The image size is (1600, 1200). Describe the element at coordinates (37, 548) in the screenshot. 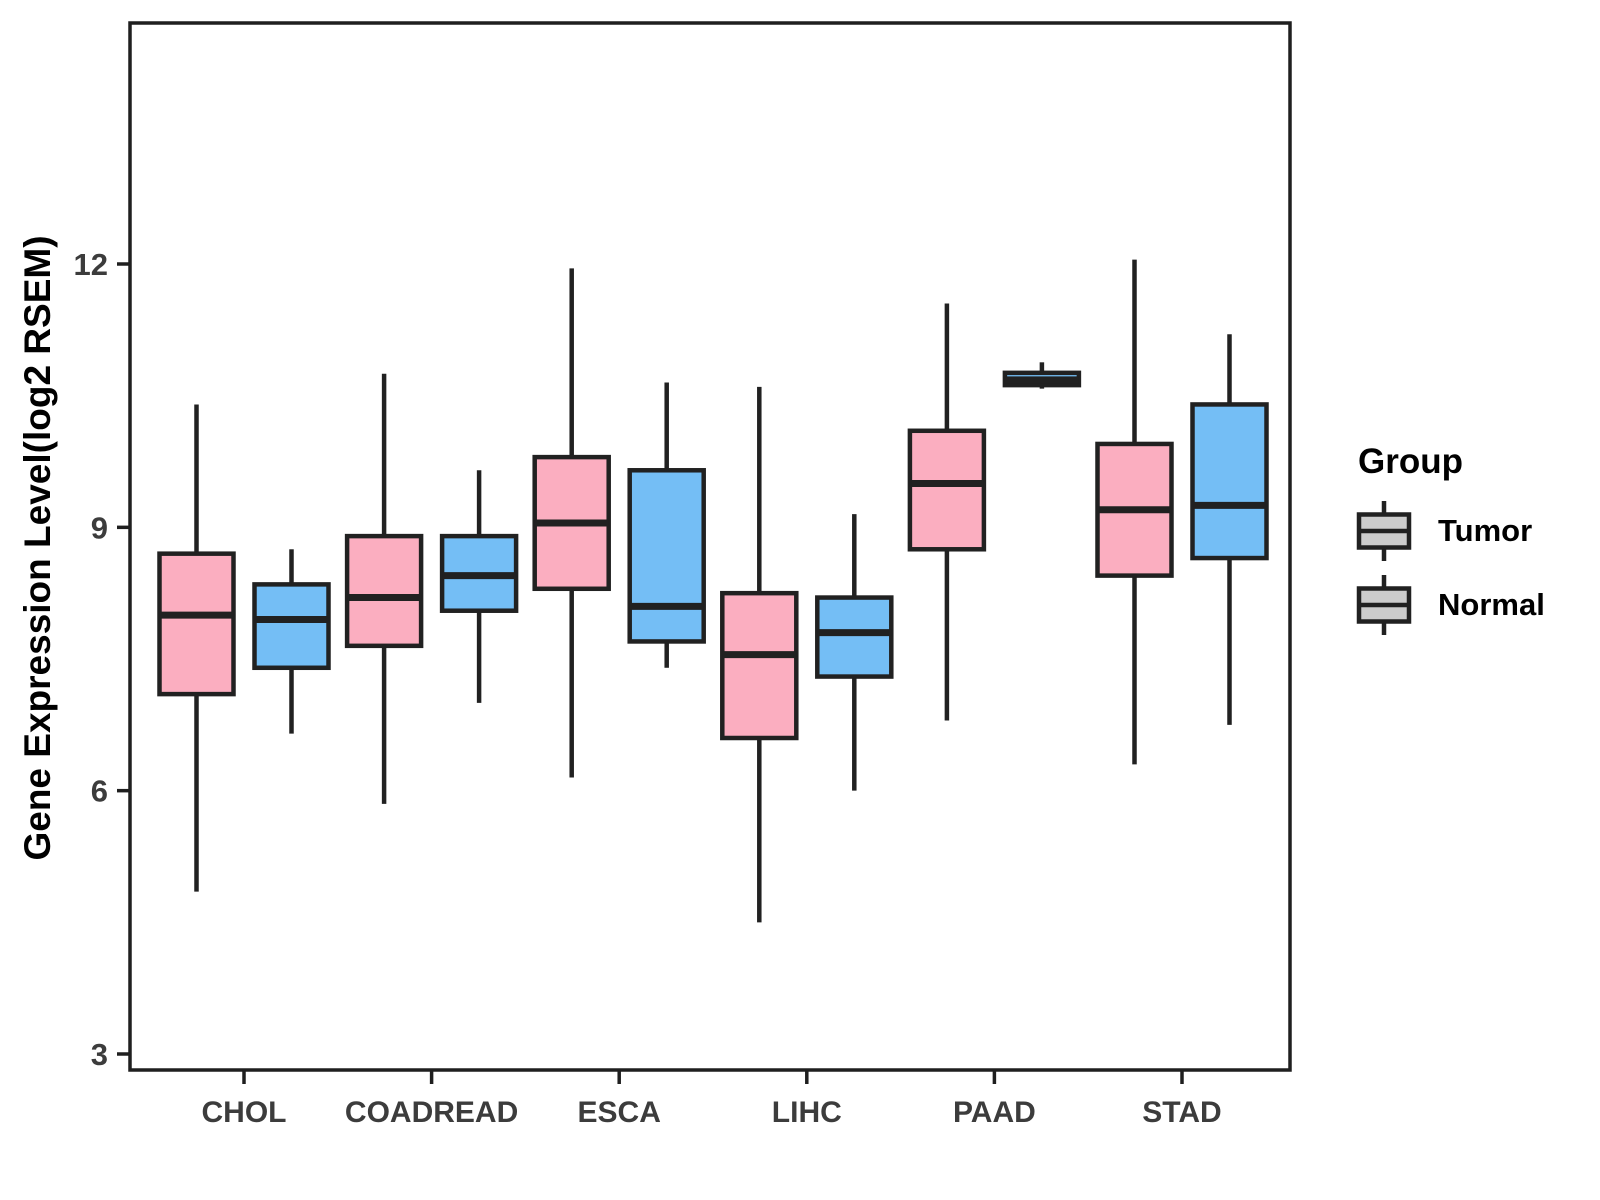

I see `y-axis-title: Gene Expression Level(log2 RSEM)` at that location.